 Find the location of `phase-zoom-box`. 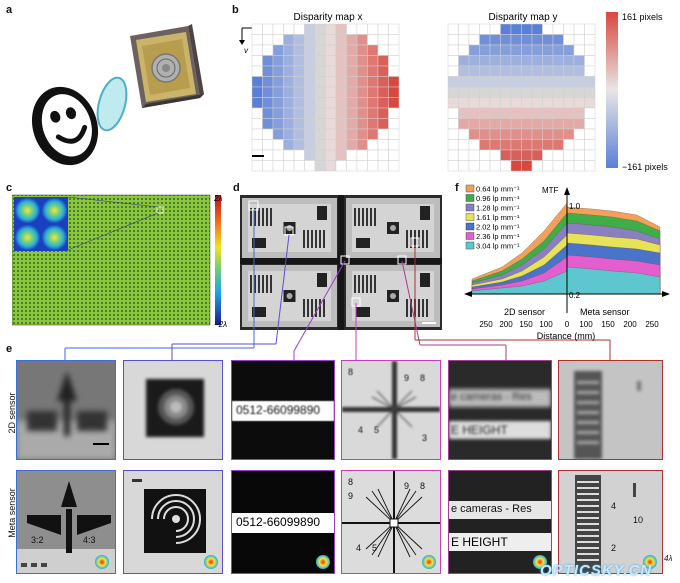

phase-zoom-box is located at coordinates (160, 210).